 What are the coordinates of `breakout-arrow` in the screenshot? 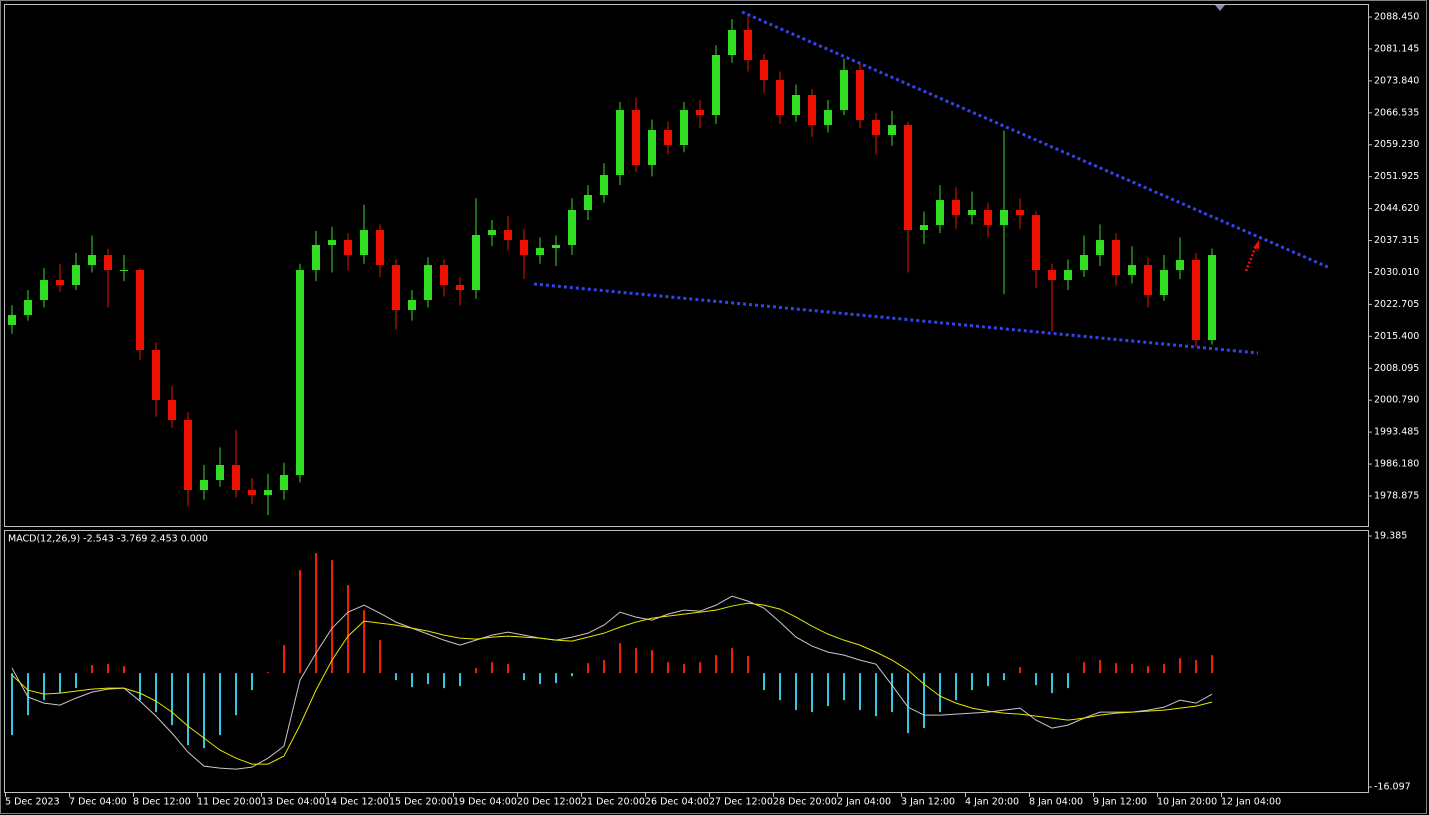 It's located at (1251, 258).